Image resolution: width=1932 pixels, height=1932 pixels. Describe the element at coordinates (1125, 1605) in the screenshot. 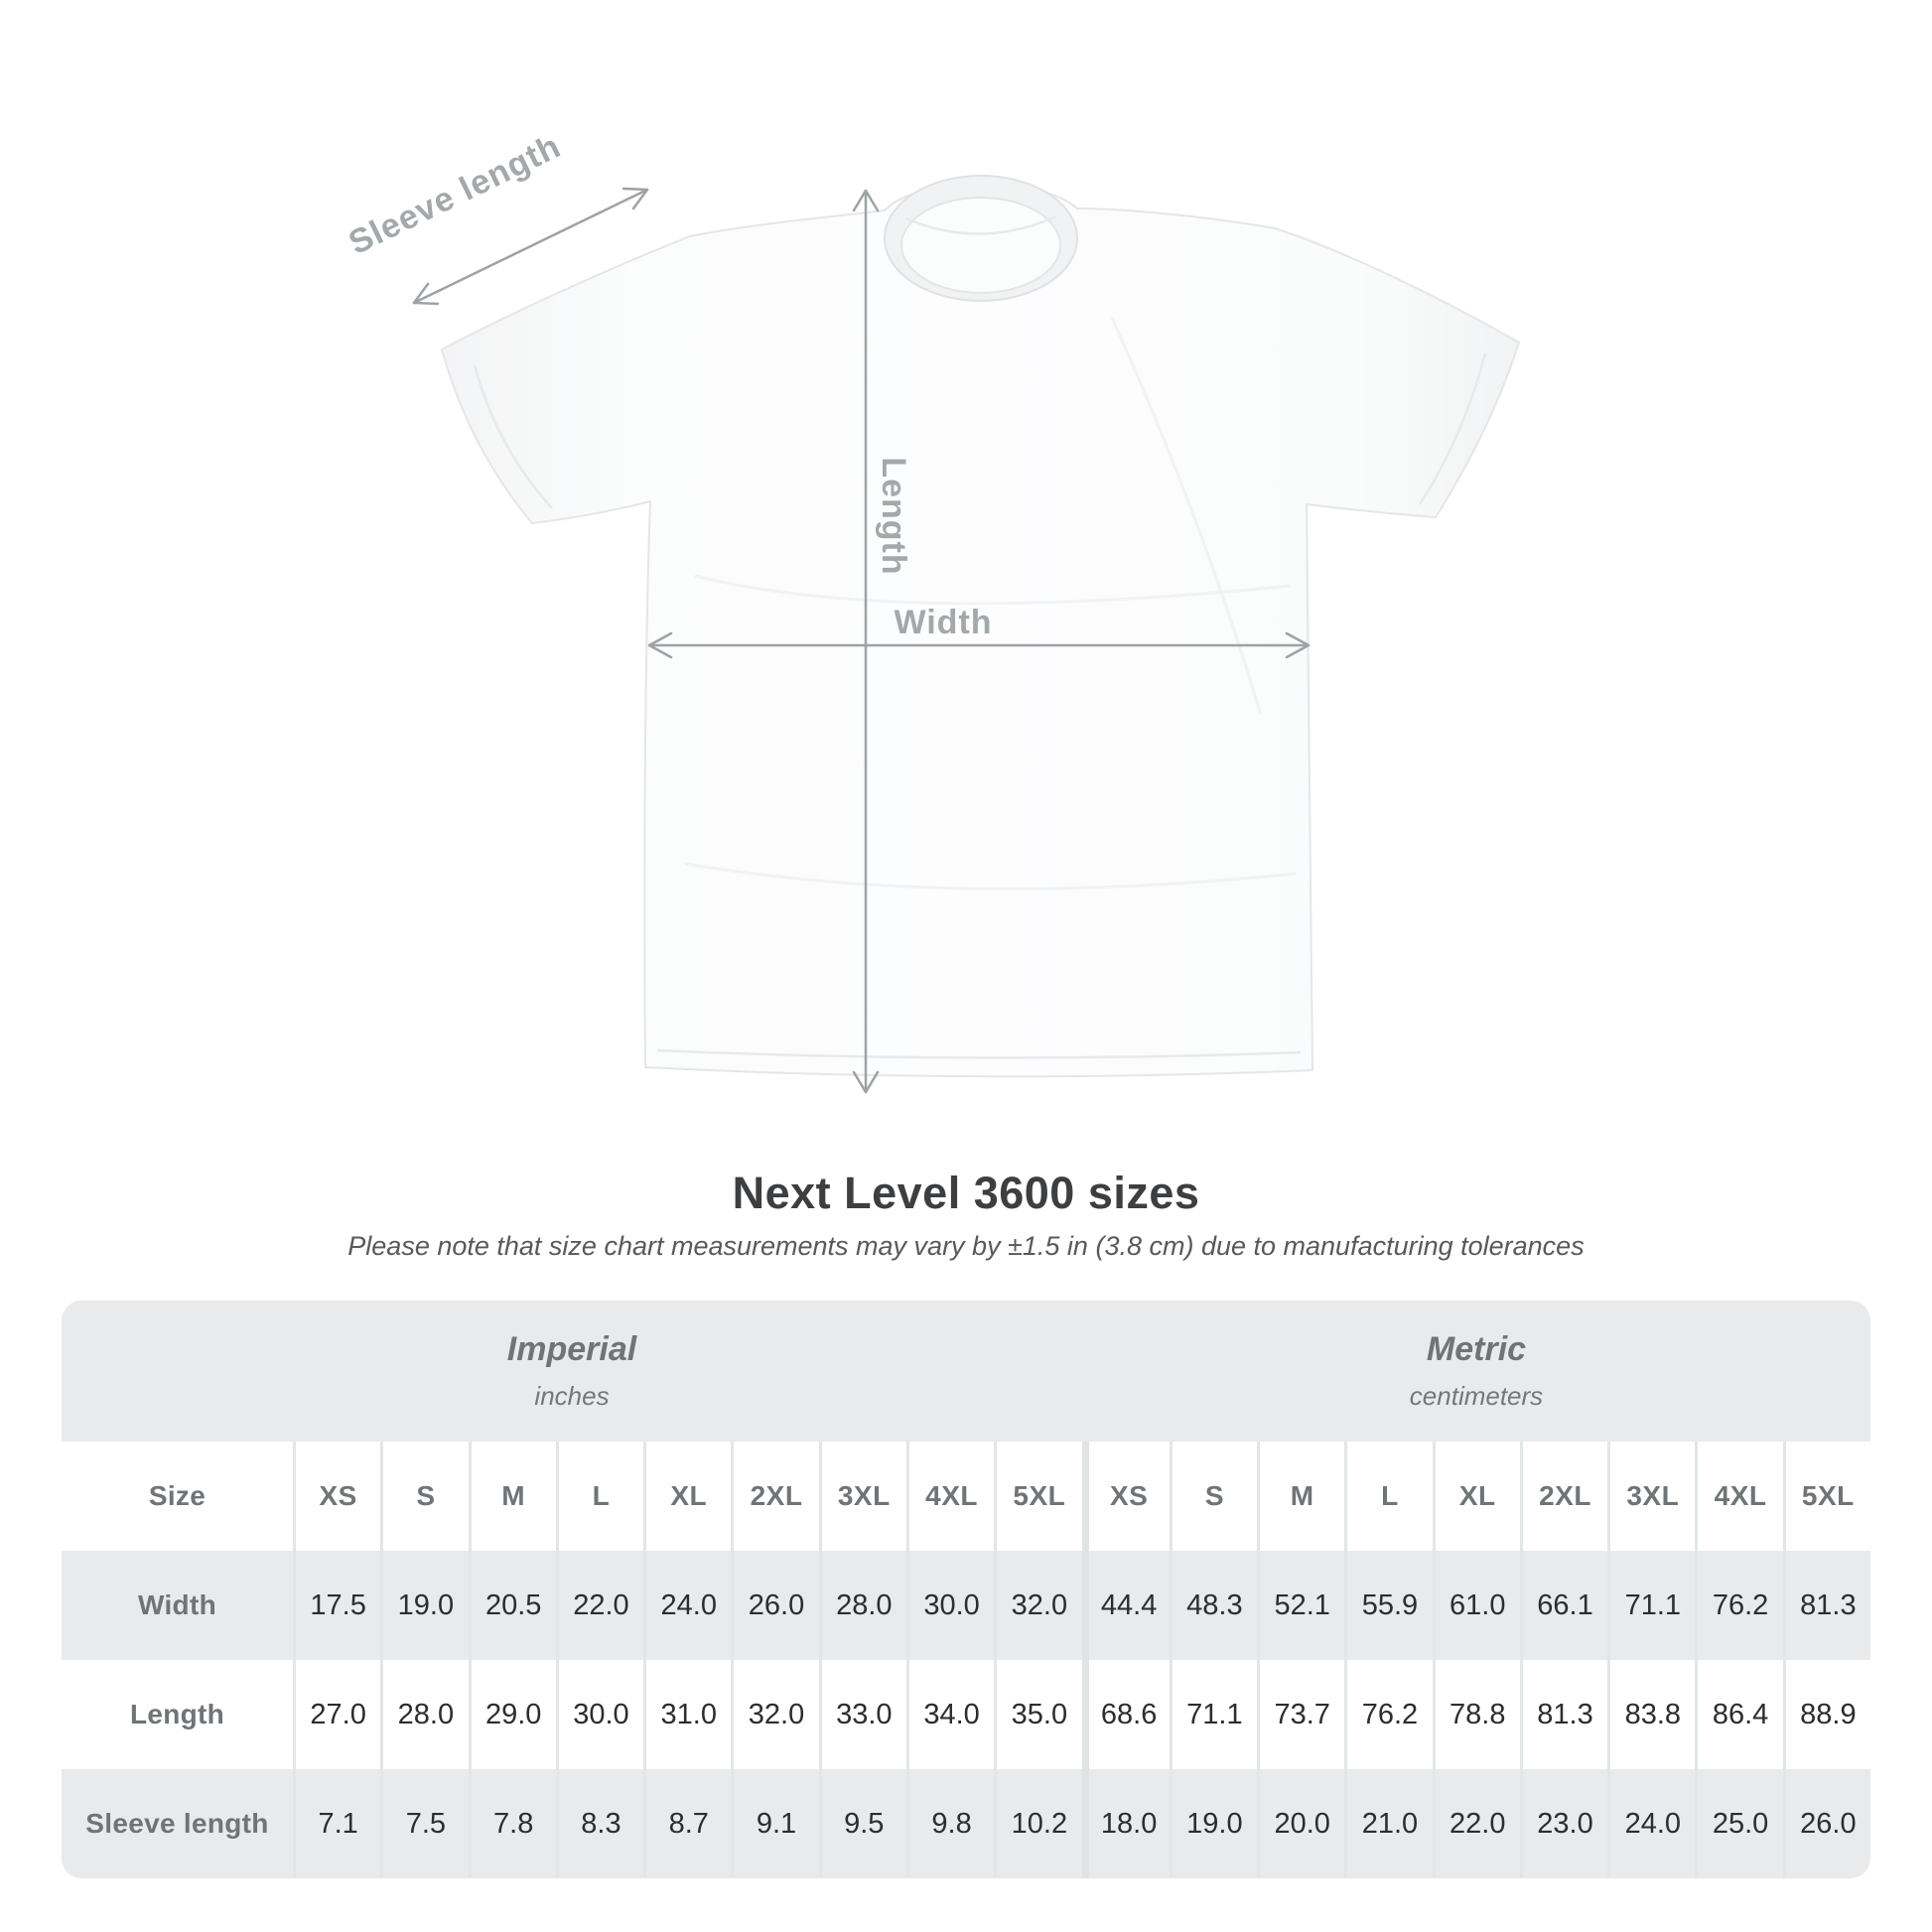

I see `value-cell: 44.4` at that location.